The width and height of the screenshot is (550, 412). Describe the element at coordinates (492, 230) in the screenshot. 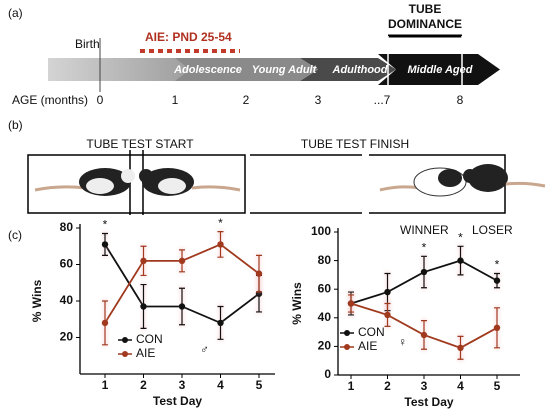

I see `loser-label: LOSER` at that location.